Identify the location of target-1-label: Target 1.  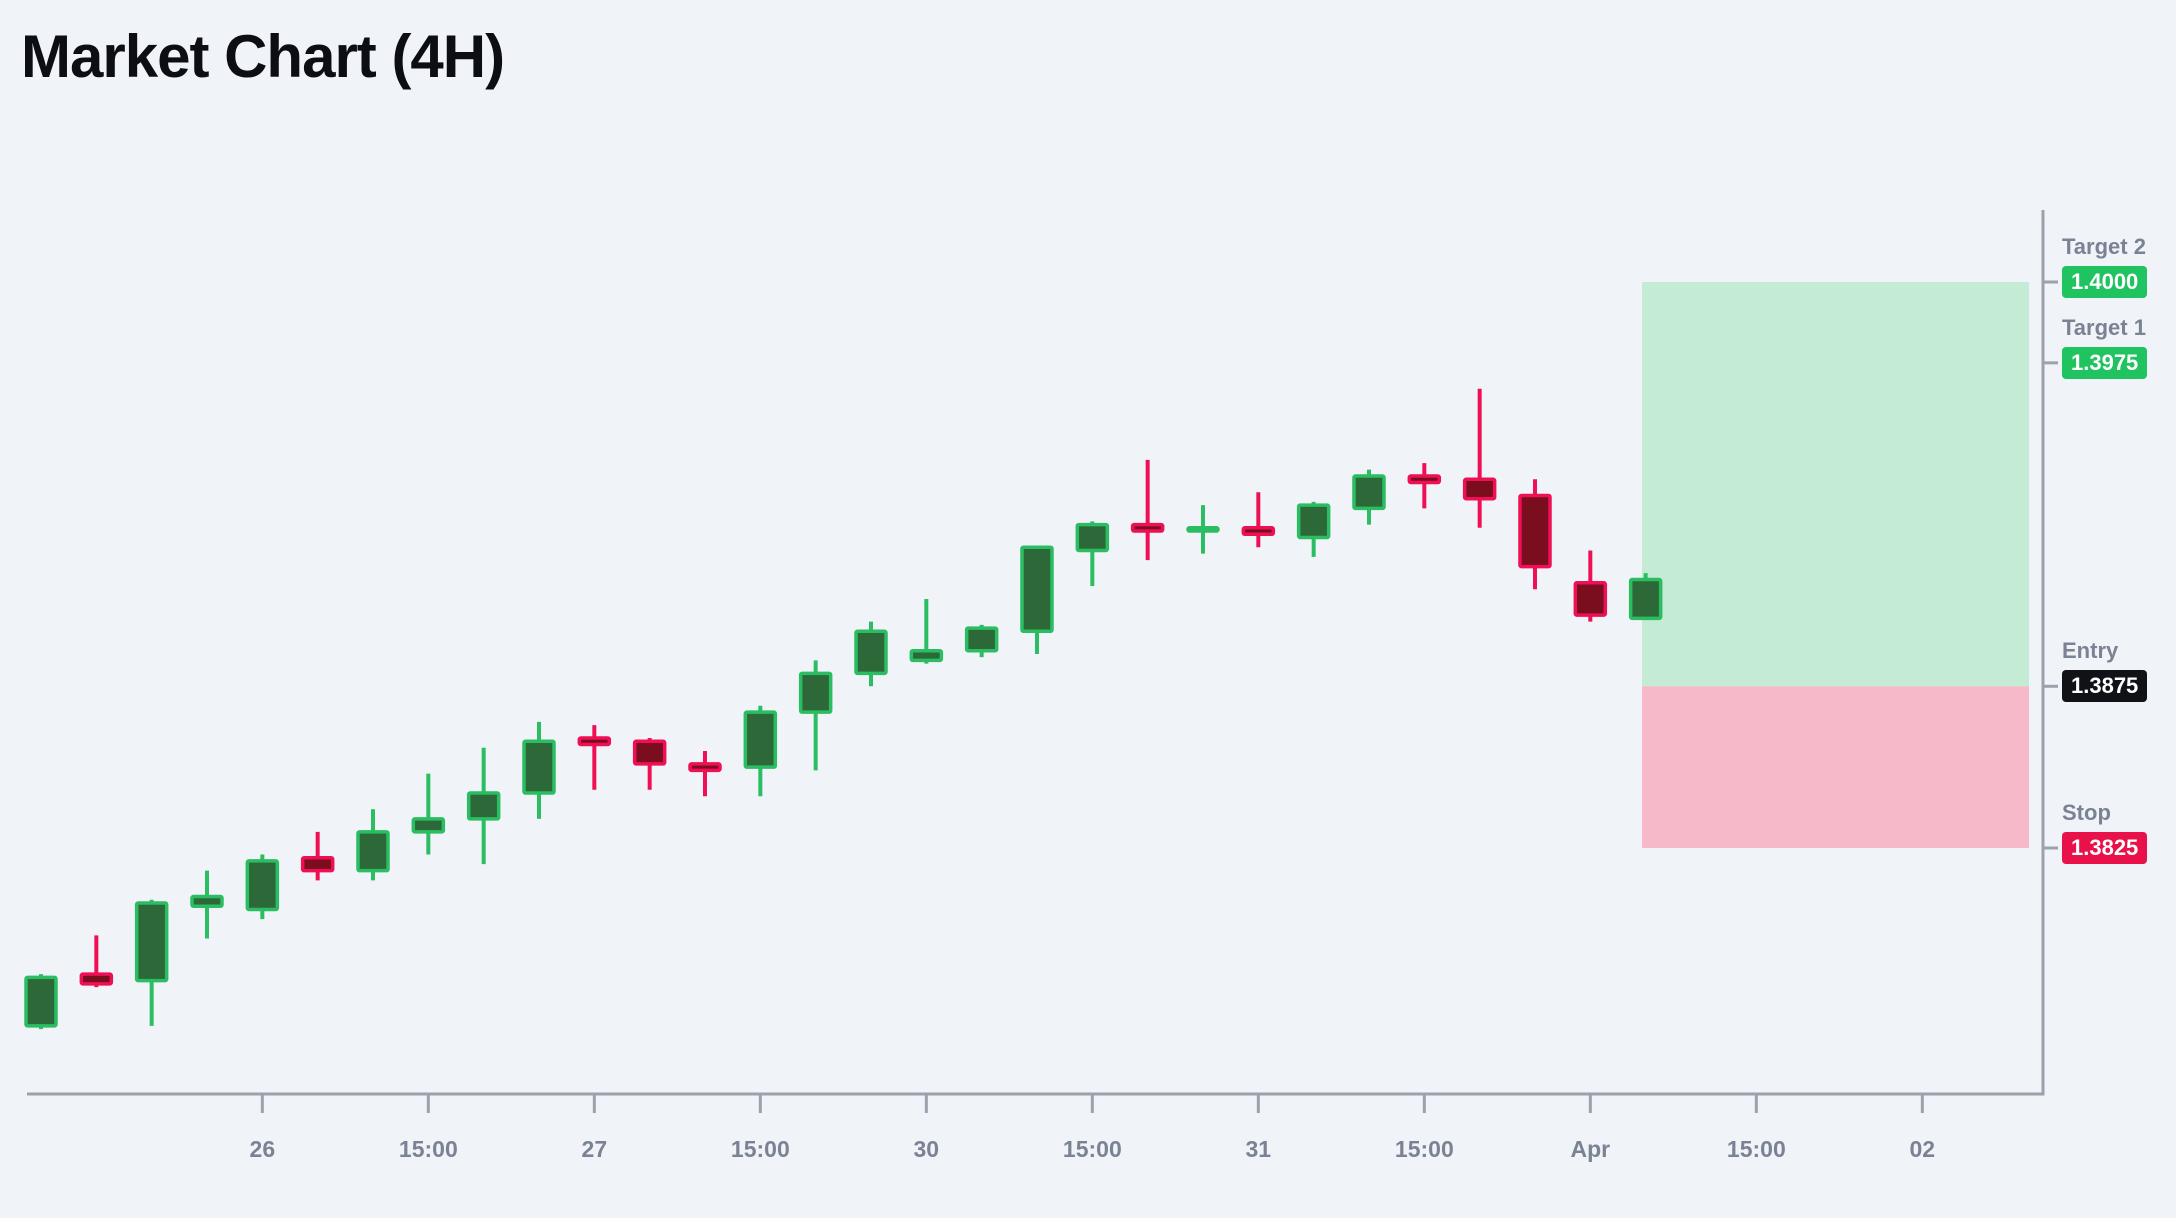
(2104, 327).